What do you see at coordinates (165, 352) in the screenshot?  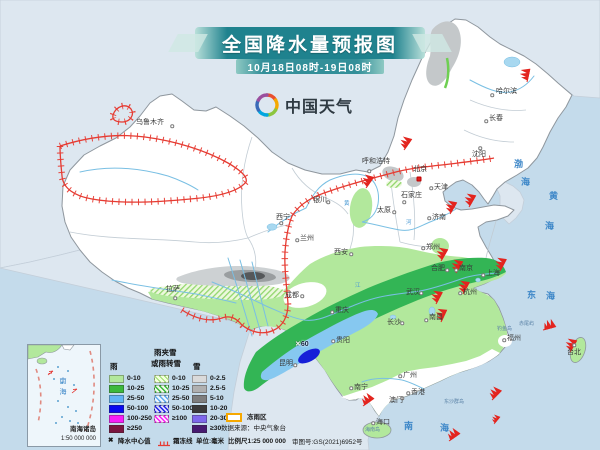 I see `legend-sleet-header1: 雨夹雪` at bounding box center [165, 352].